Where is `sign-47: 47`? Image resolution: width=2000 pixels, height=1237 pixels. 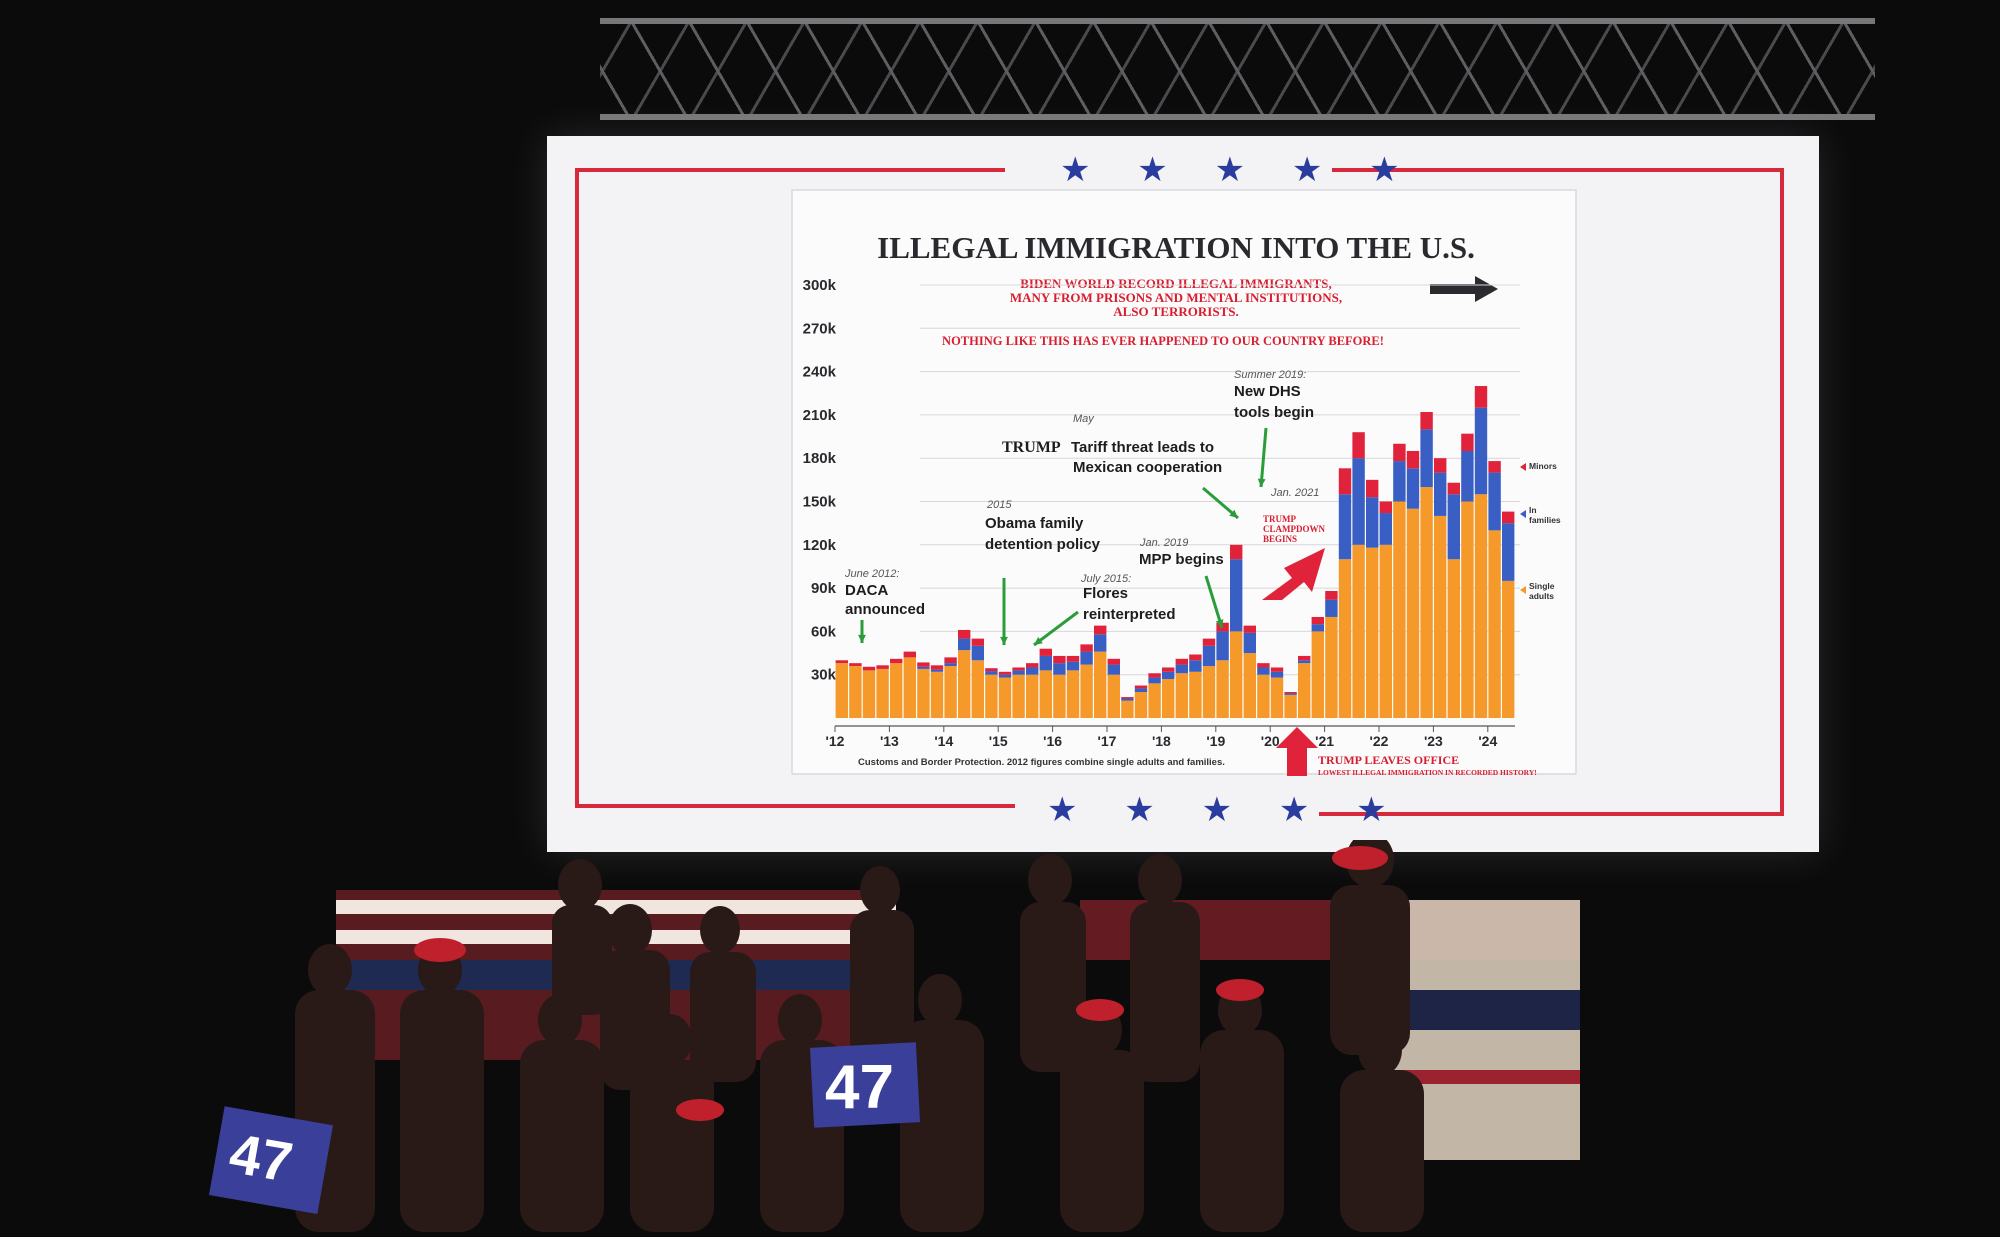 sign-47: 47 is located at coordinates (859, 1087).